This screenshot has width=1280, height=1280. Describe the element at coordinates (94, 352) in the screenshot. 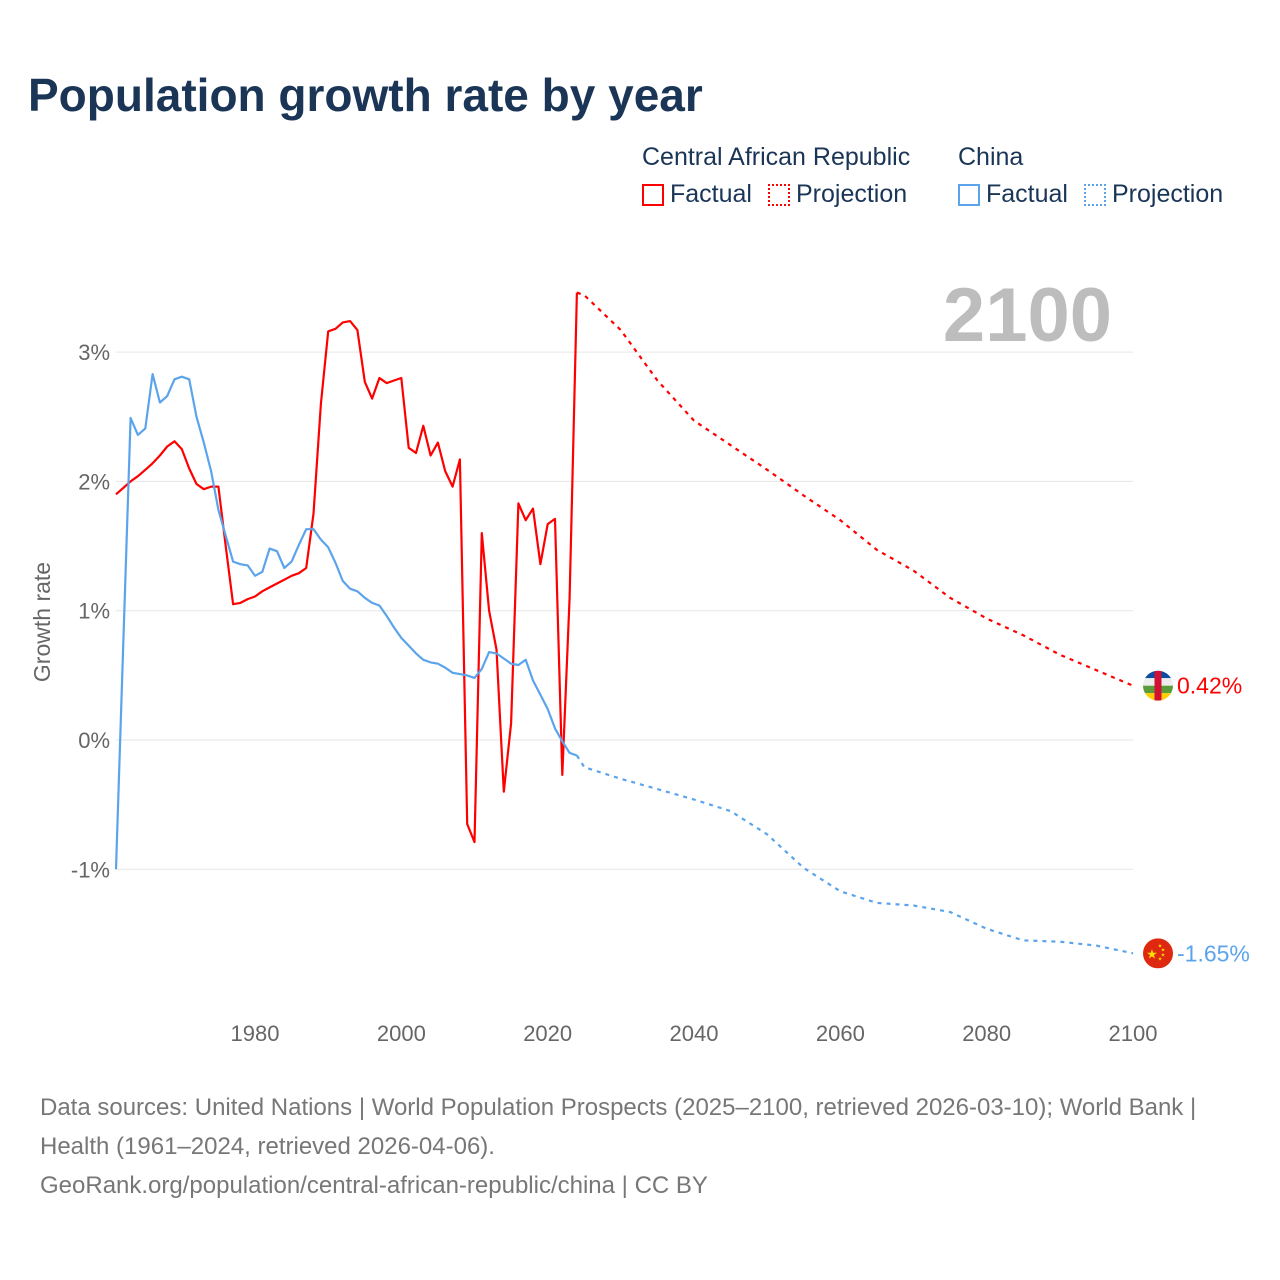

I see `y-tick-label: 3%` at that location.